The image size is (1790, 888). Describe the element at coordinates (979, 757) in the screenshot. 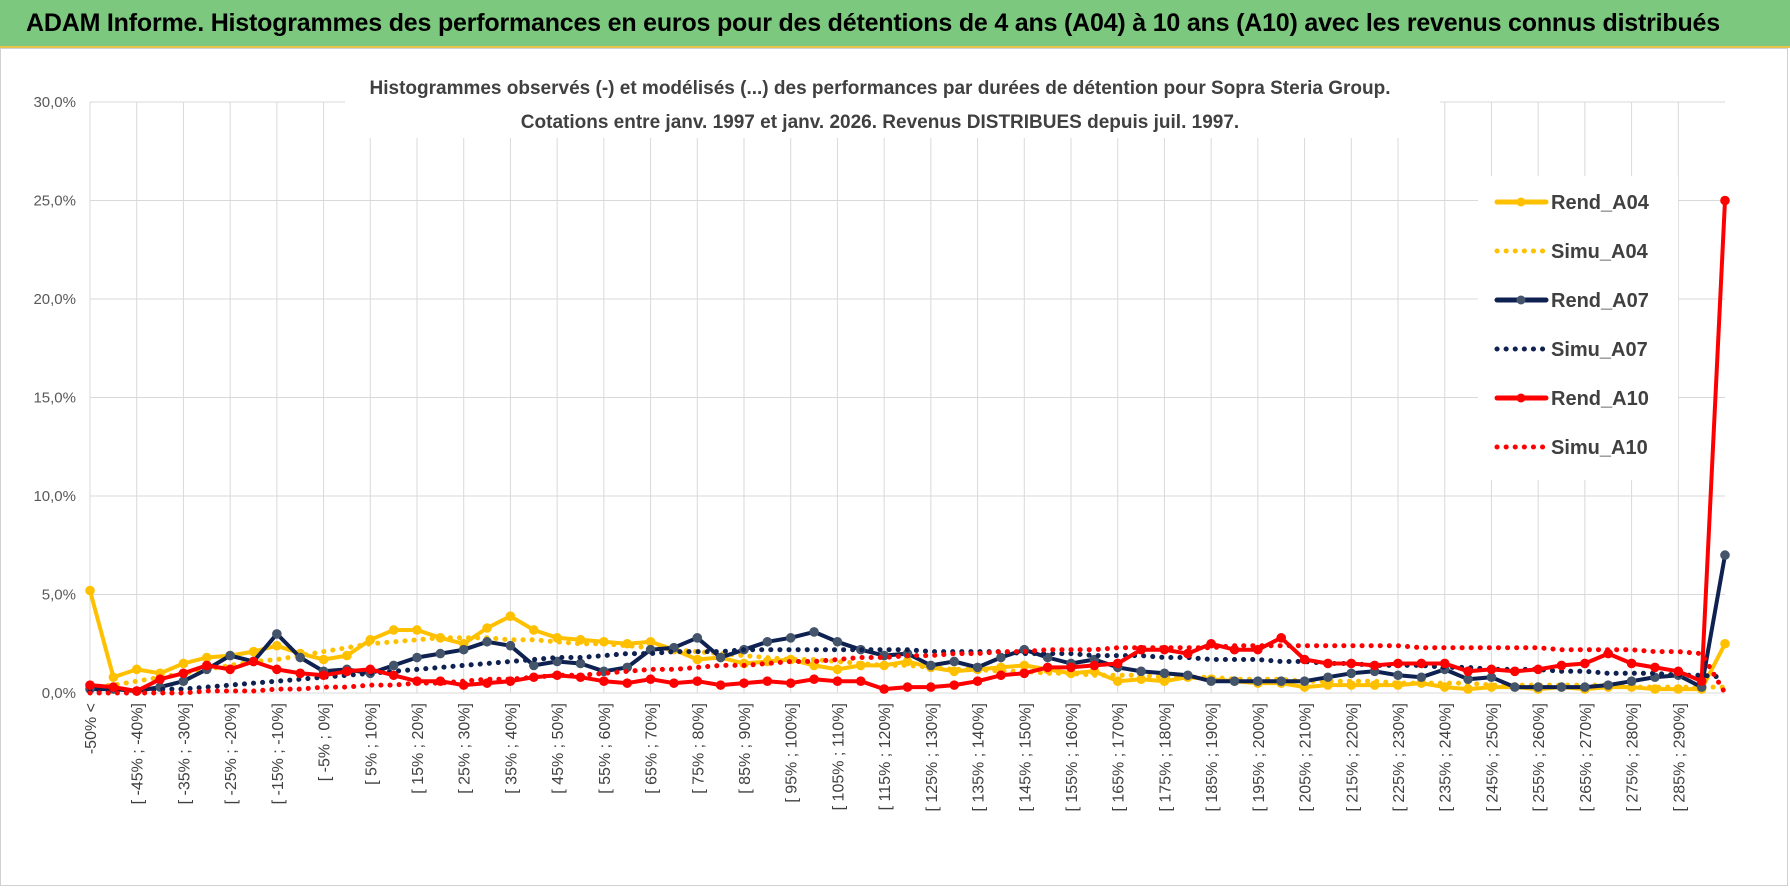

I see `x-tick-label: [ 135% ; 140%]` at that location.